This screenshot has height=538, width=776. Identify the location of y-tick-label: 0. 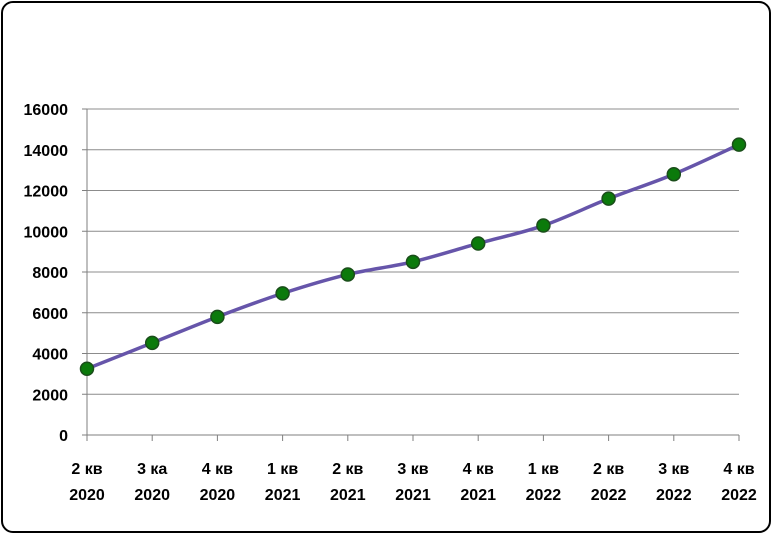
(63, 436).